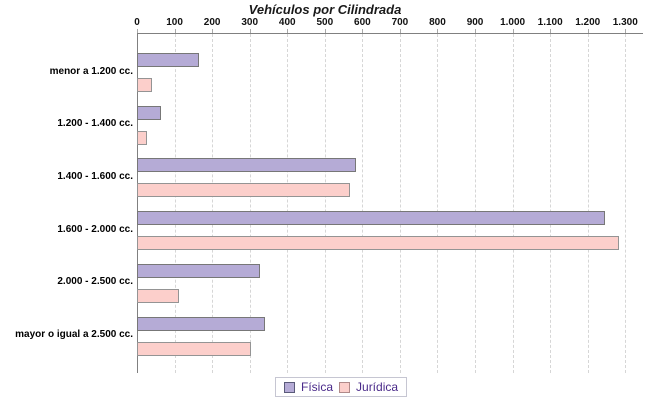 The image size is (650, 400). What do you see at coordinates (95, 282) in the screenshot?
I see `category-label: 2.000 - 2.500 cc.` at bounding box center [95, 282].